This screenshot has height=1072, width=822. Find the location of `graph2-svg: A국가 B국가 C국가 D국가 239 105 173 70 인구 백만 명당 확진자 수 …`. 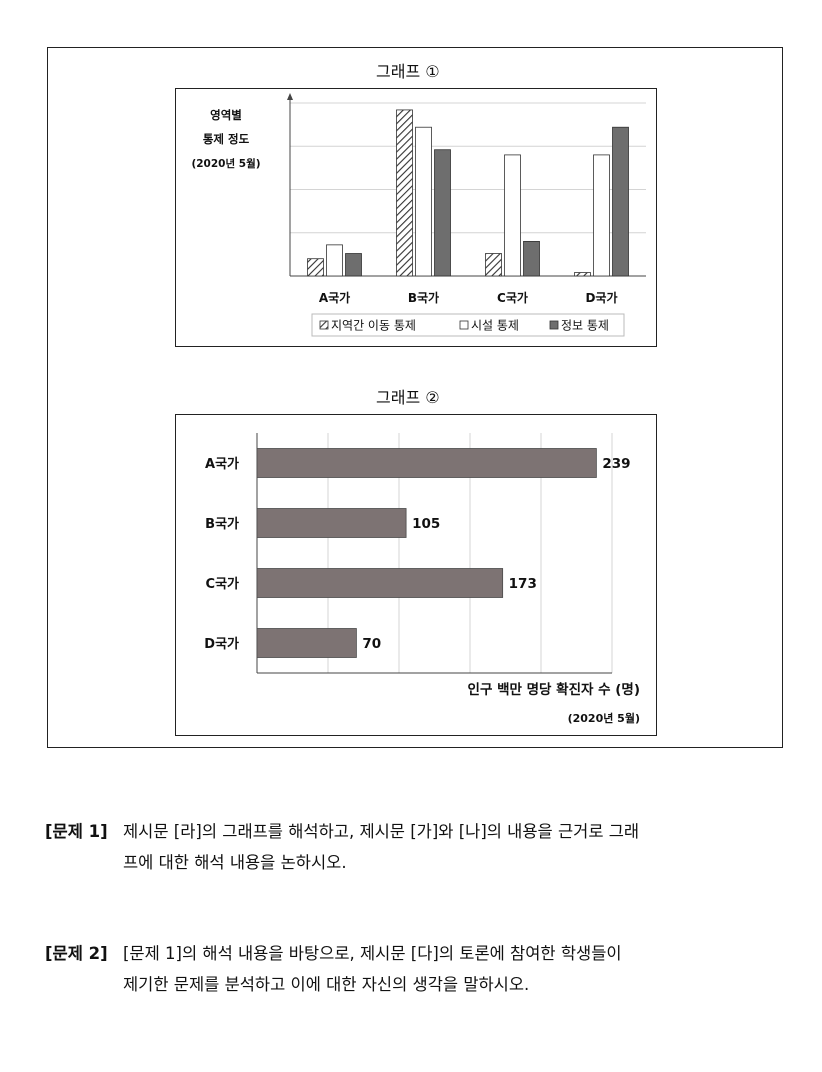

graph2-svg: A국가 B국가 C국가 D국가 239 105 173 70 인구 백만 명당 확진자 수 … is located at coordinates (422, 579).